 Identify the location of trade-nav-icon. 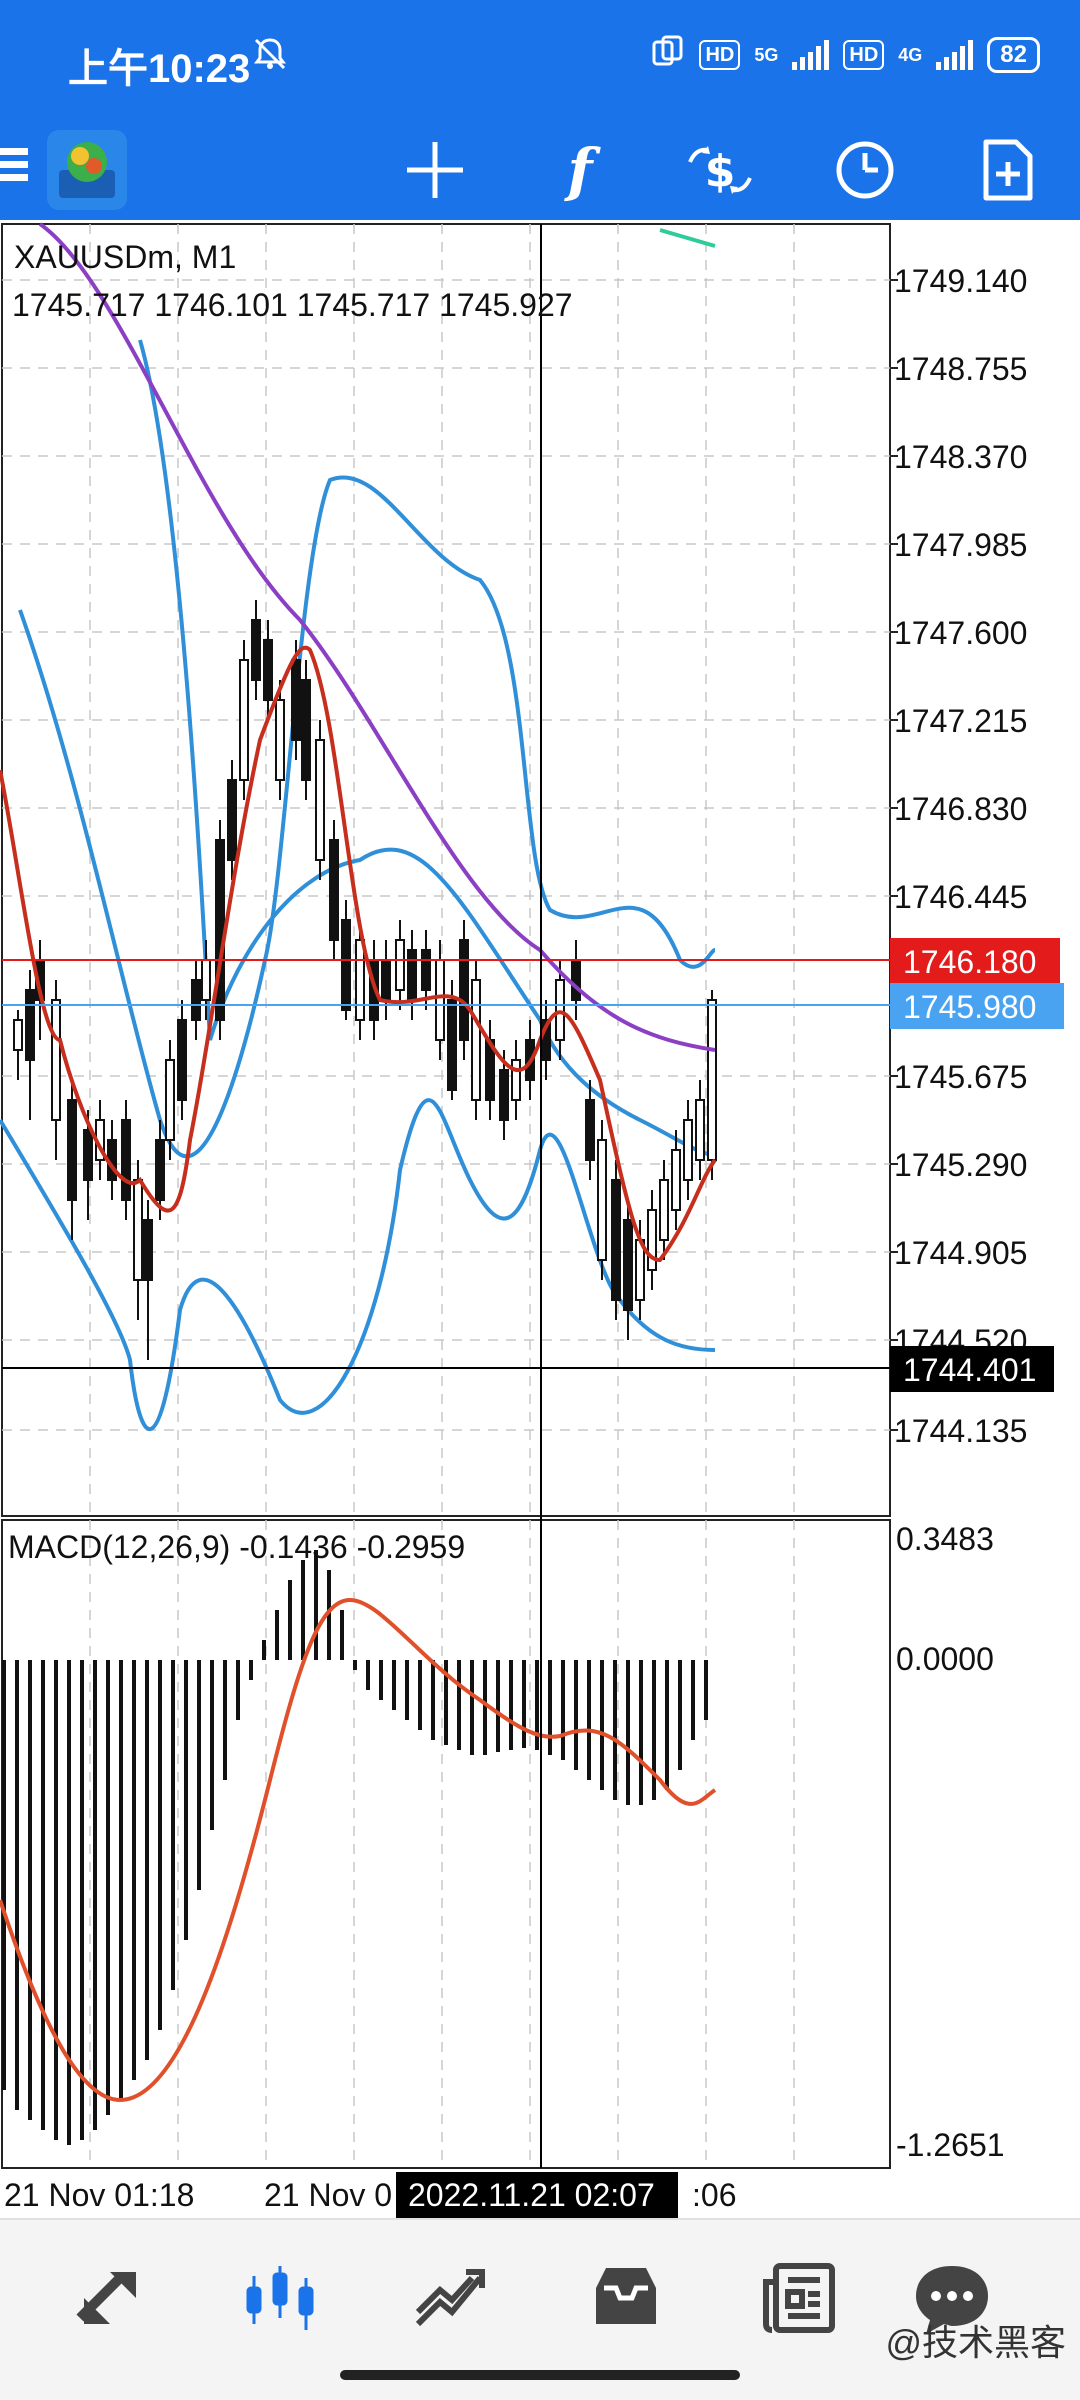
(450, 2298).